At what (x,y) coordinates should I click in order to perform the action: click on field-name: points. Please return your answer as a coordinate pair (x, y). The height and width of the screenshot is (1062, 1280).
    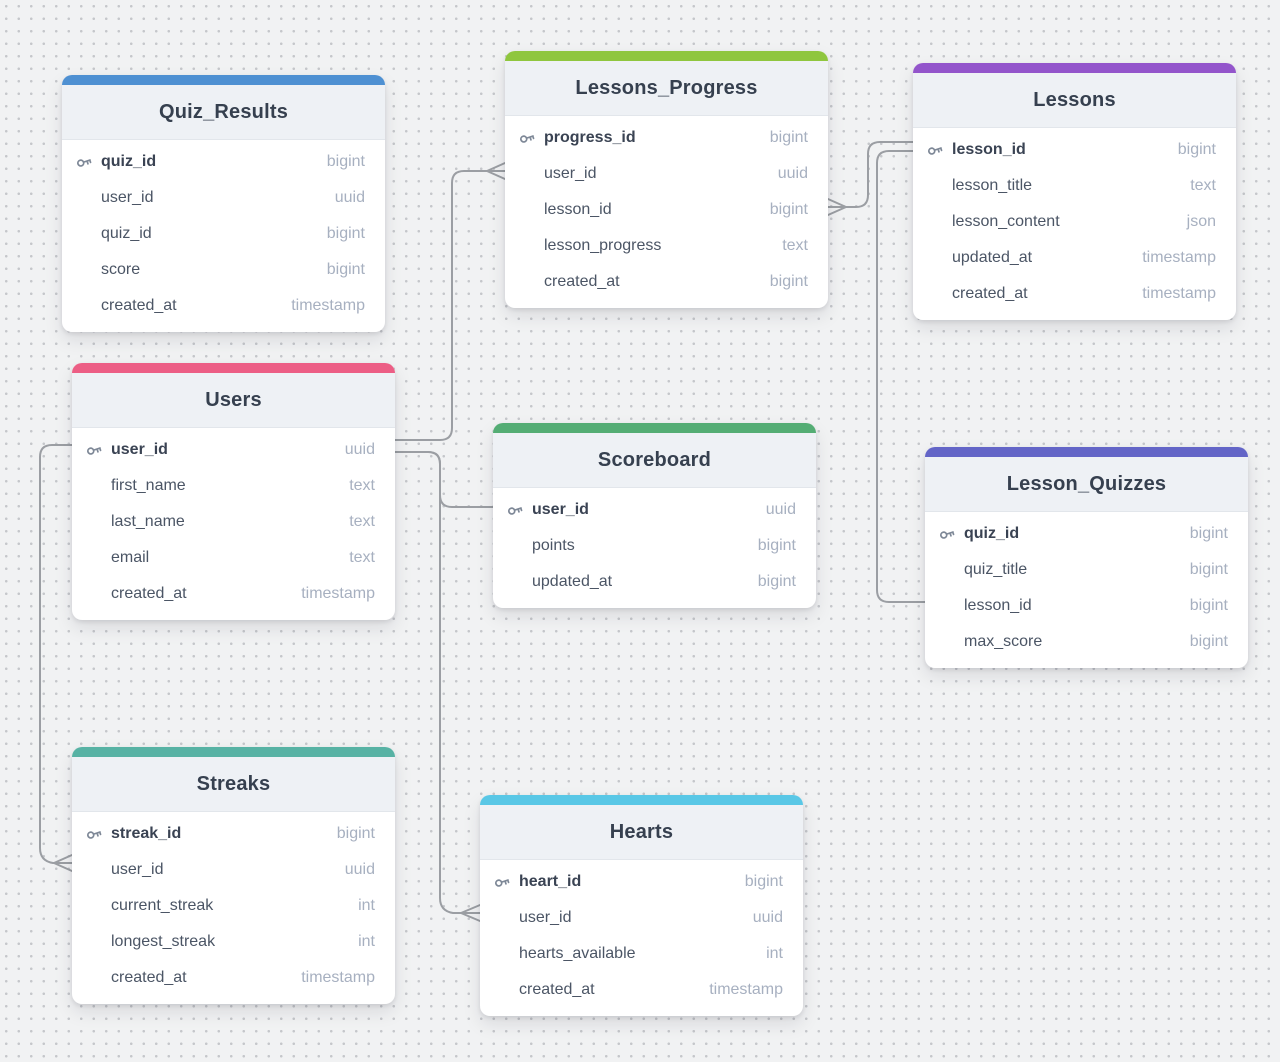
    Looking at the image, I should click on (553, 545).